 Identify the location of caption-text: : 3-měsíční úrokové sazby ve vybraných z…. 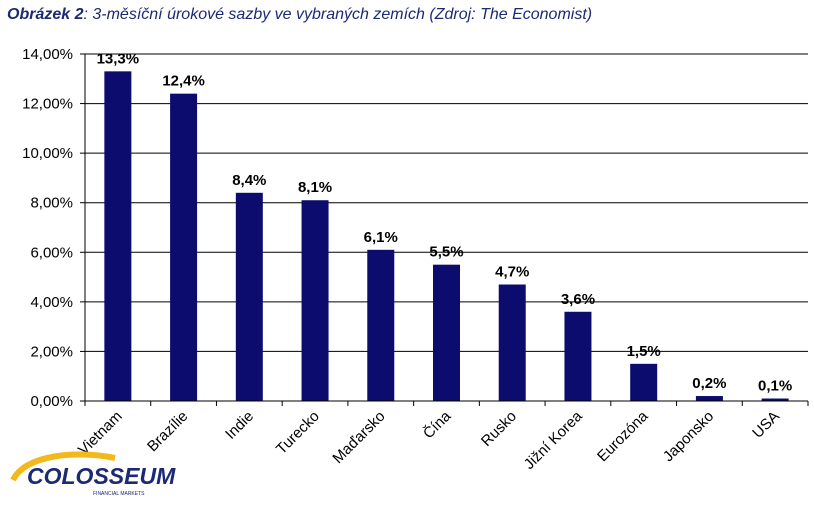
(338, 14).